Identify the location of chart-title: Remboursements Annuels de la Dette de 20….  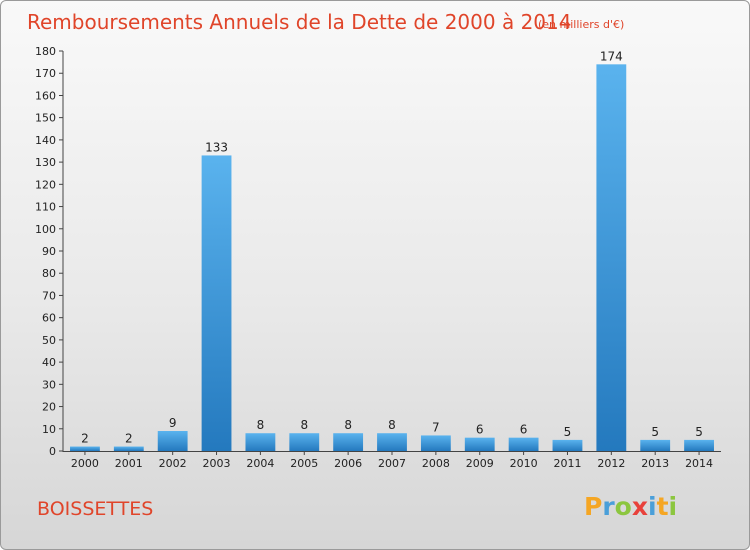
(299, 22).